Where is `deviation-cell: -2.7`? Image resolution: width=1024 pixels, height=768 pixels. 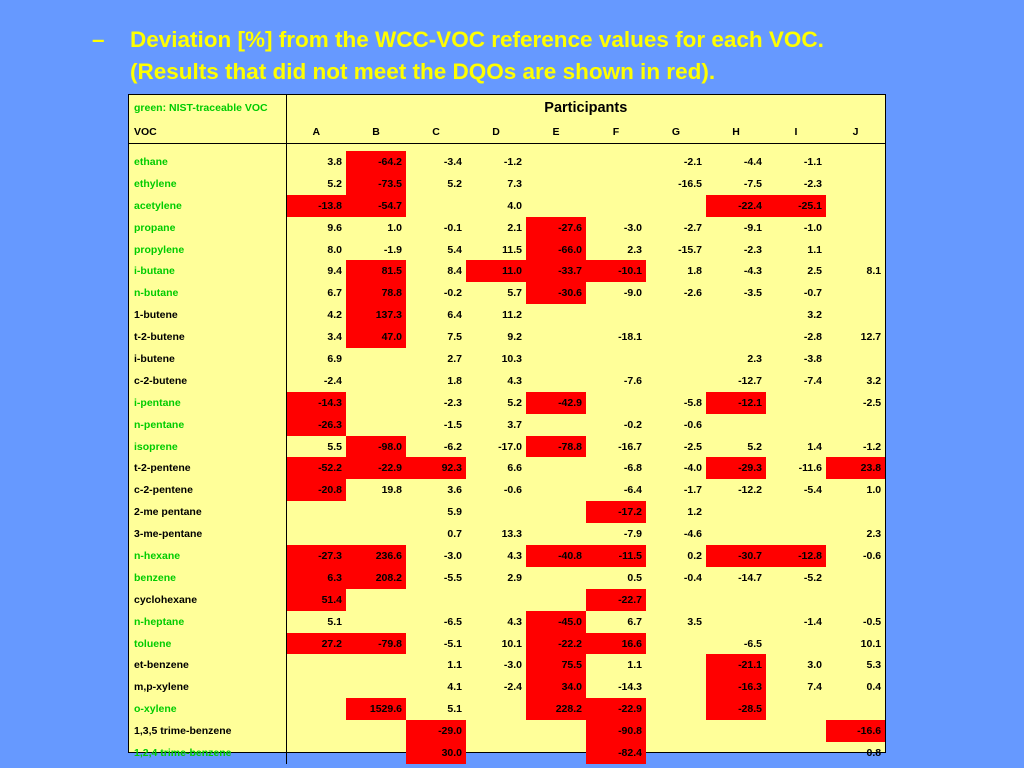
deviation-cell: -2.7 is located at coordinates (692, 227).